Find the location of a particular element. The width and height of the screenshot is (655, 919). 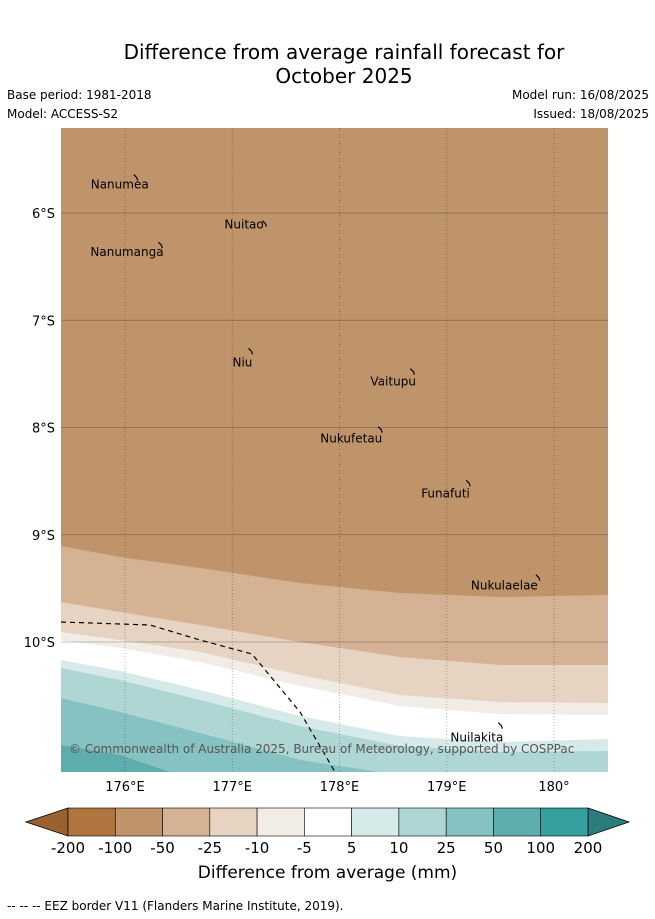

lat-tick-label: 9°S is located at coordinates (43, 536).